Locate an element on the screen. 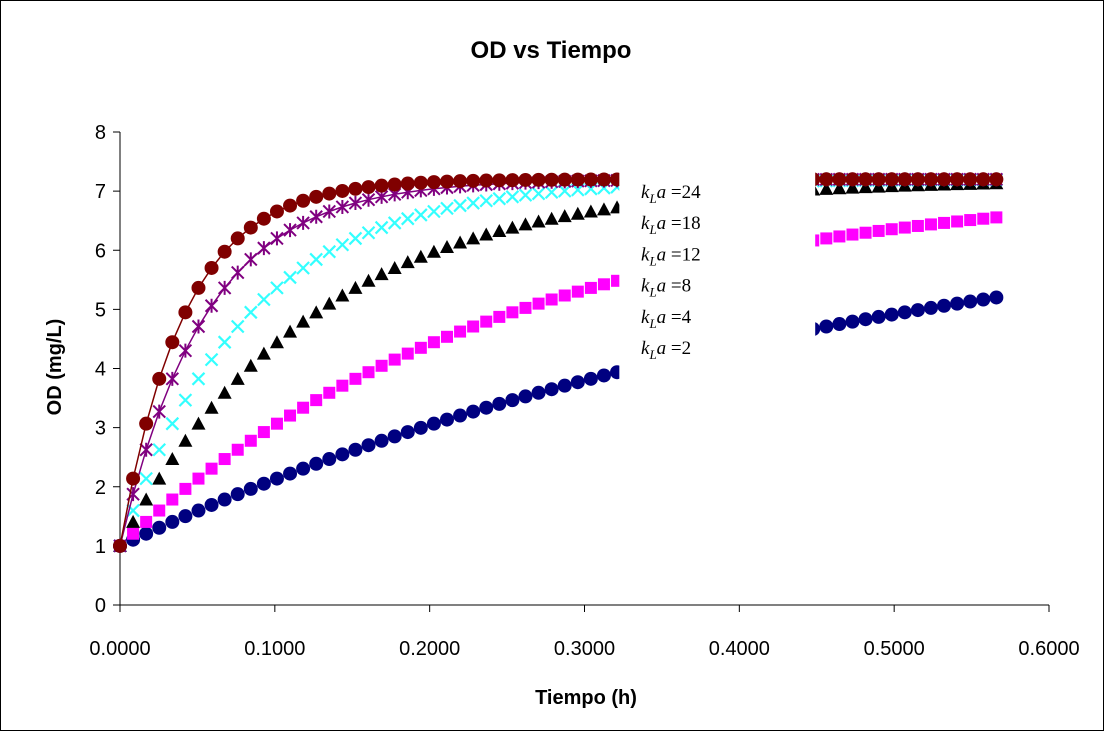 The image size is (1104, 735). series-annotations: kLa =24 kLa =18 kLa =12 kLa =8 kLa =4 kLa =2 is located at coordinates (671, 272).